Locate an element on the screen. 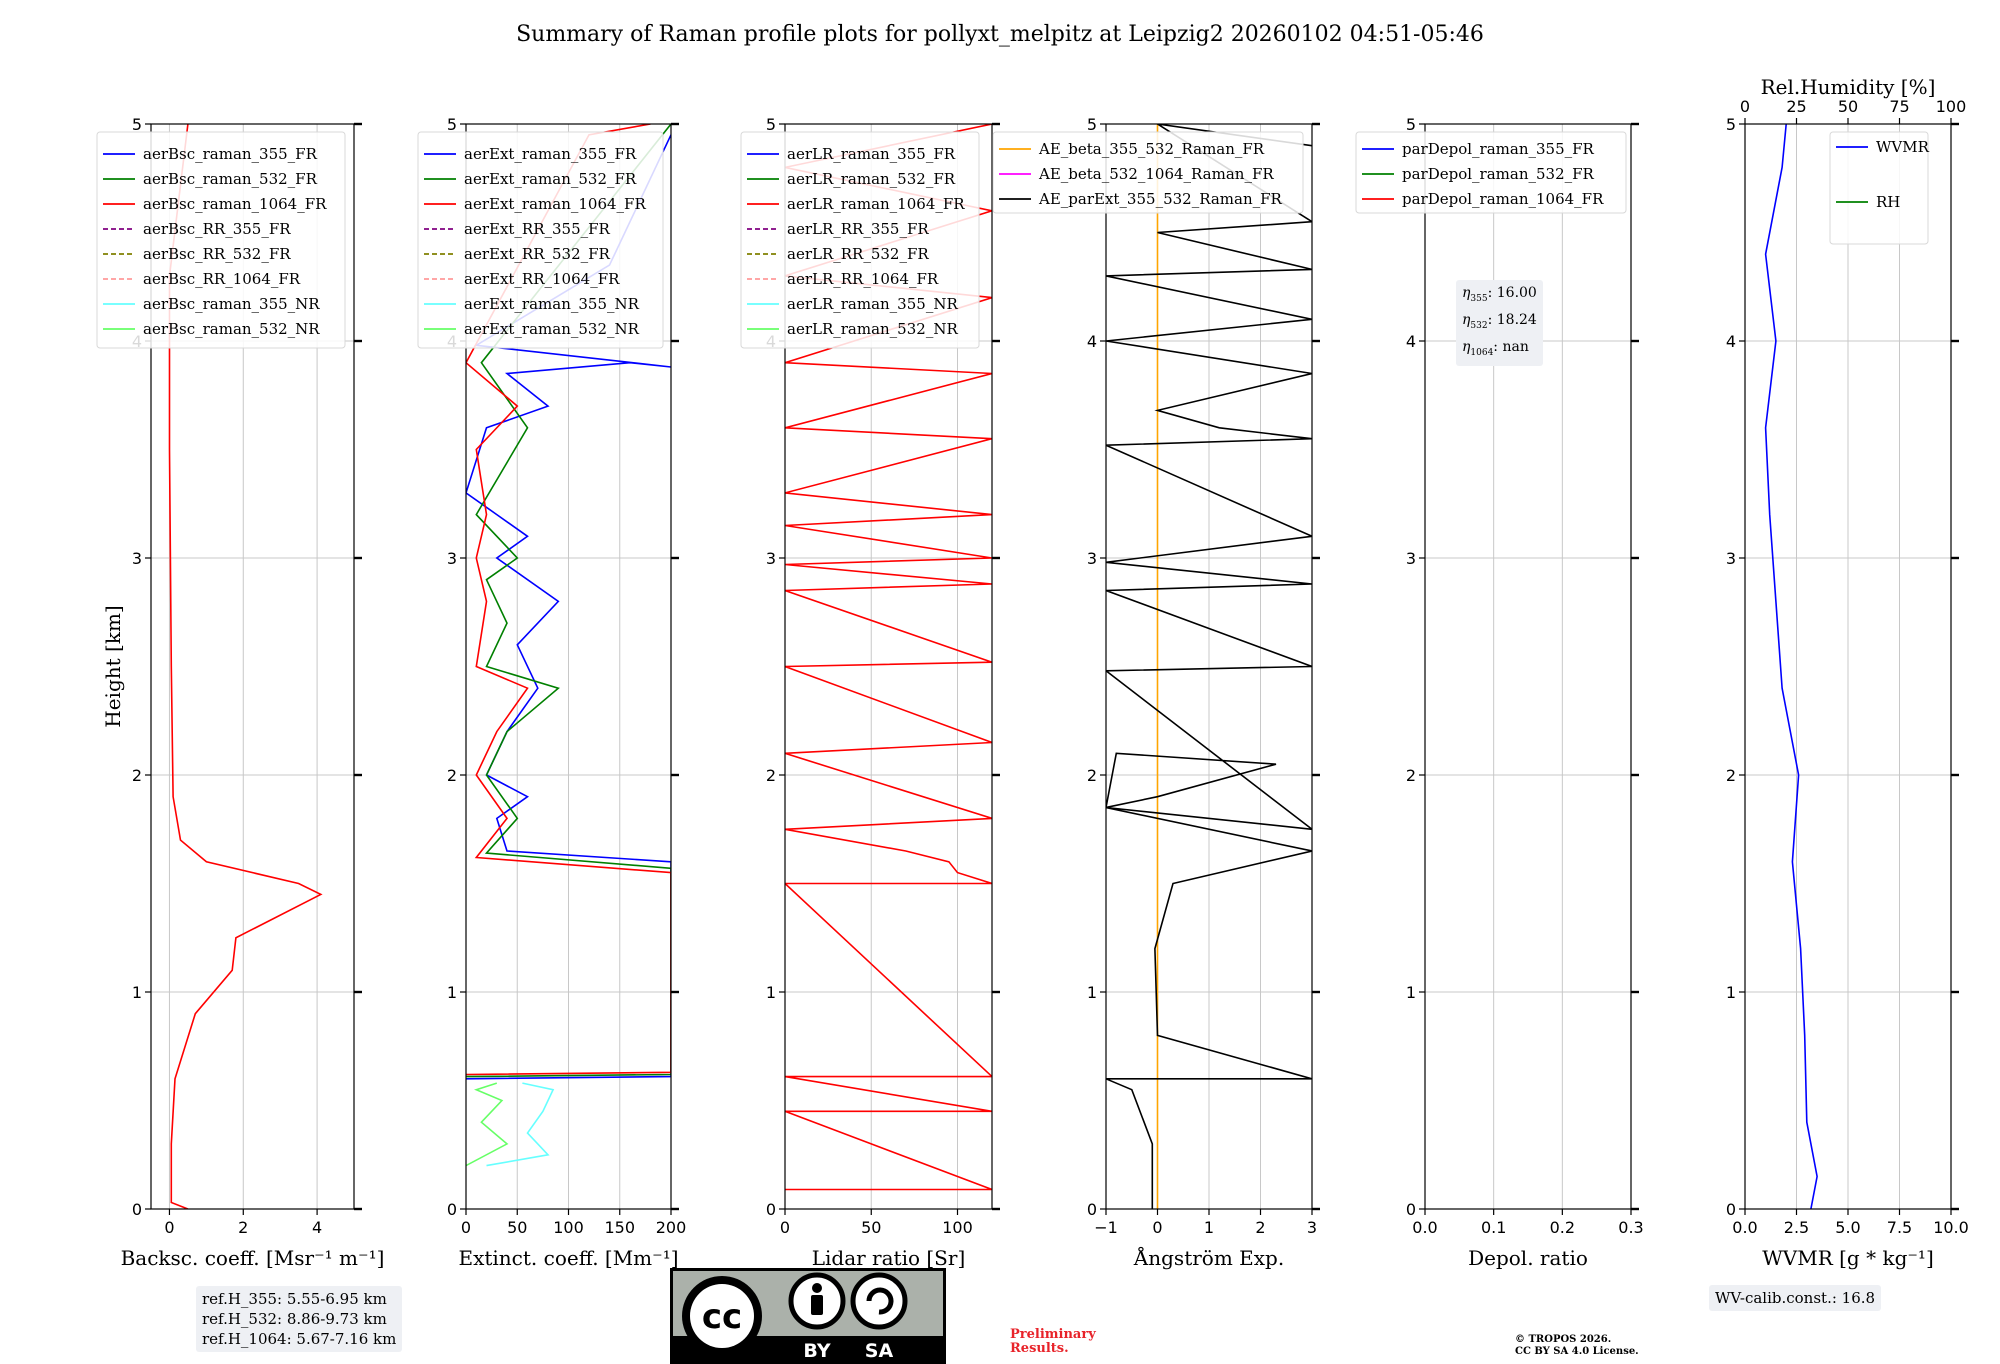 Image resolution: width=2000 pixels, height=1364 pixels. legend-label-1: AE_beta_532_1064_Raman_FR is located at coordinates (1156, 174).